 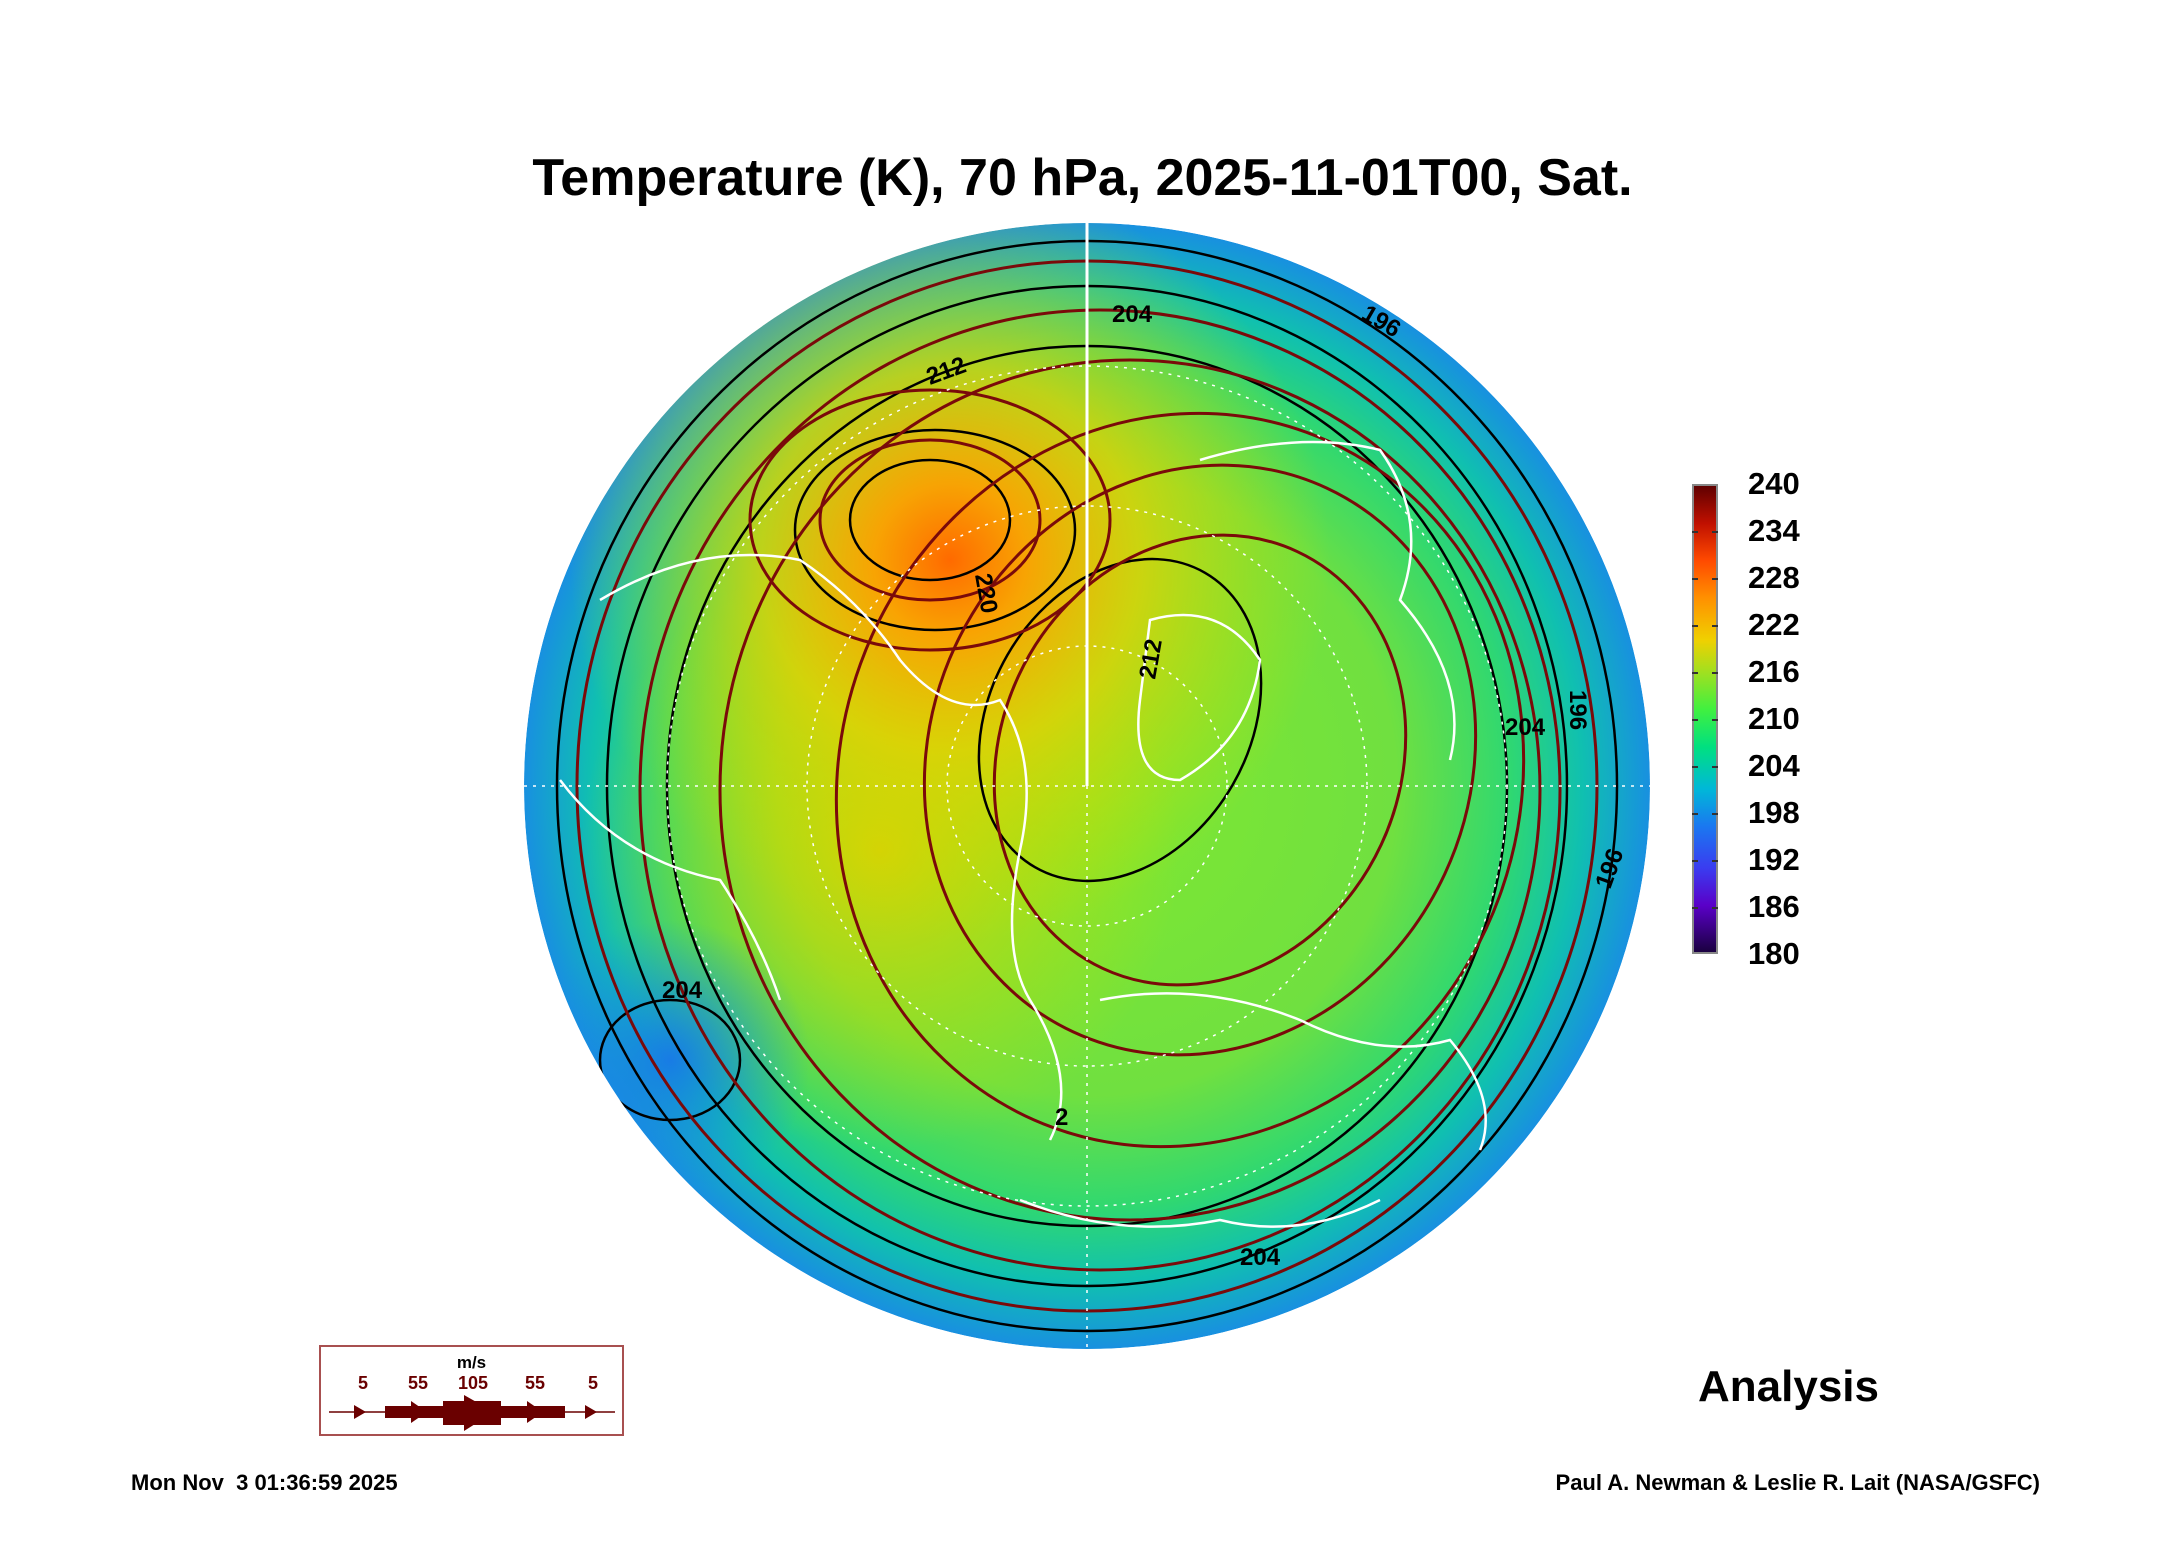 What do you see at coordinates (1774, 906) in the screenshot?
I see `colorbar-tick-label: 186` at bounding box center [1774, 906].